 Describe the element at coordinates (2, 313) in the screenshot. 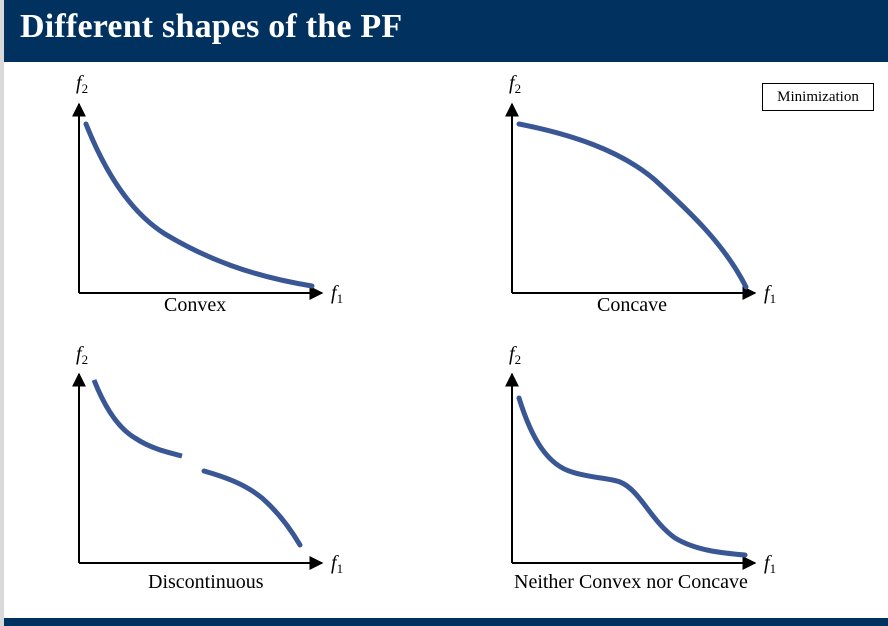

I see `slide-left-edge` at that location.